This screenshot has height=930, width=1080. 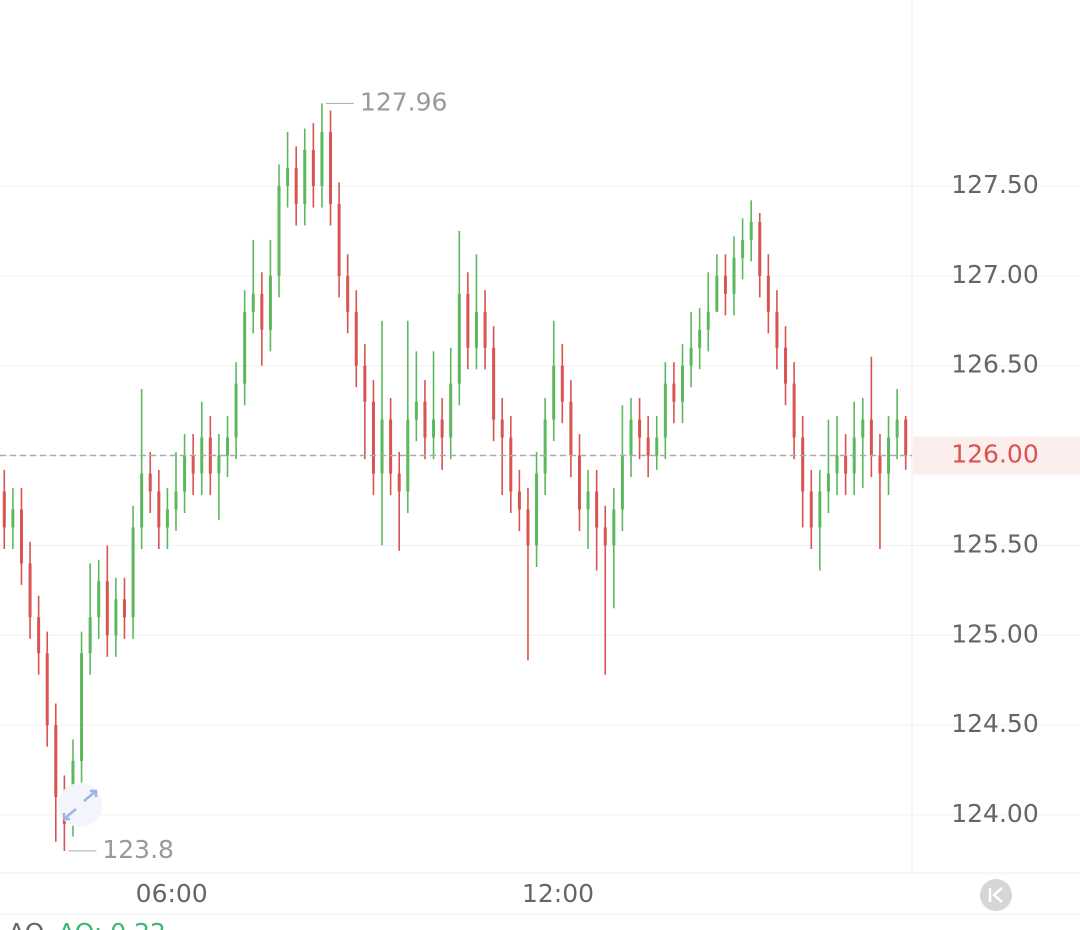 I want to click on extreme-label: 127.96, so click(x=403, y=101).